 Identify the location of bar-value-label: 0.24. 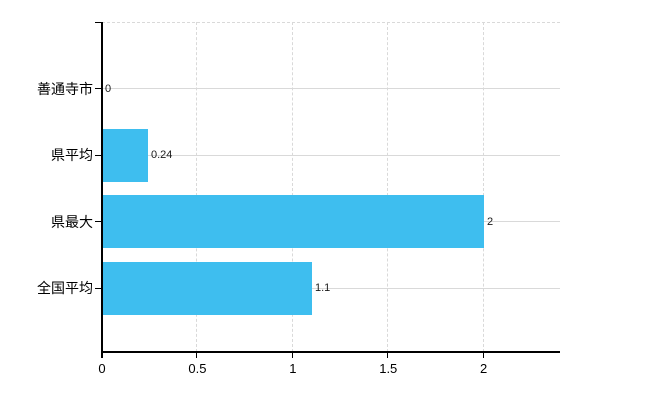
(162, 155).